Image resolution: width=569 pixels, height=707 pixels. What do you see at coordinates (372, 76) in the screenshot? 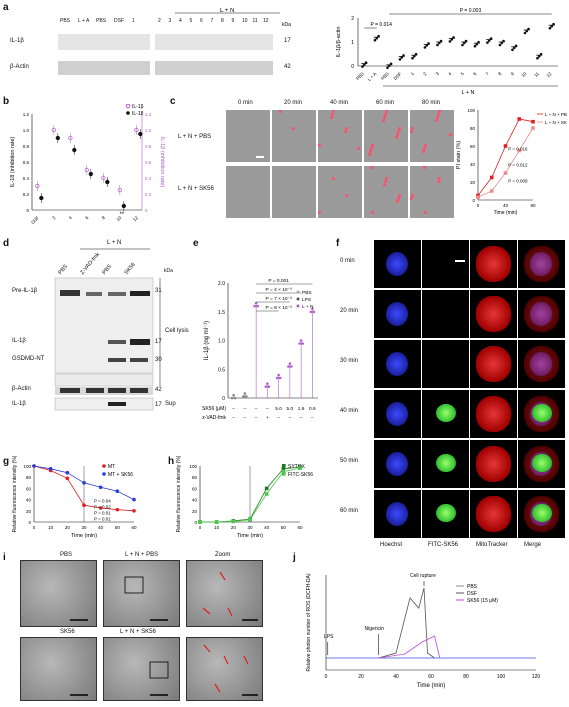
I see `x-tick-label: L + A` at bounding box center [372, 76].